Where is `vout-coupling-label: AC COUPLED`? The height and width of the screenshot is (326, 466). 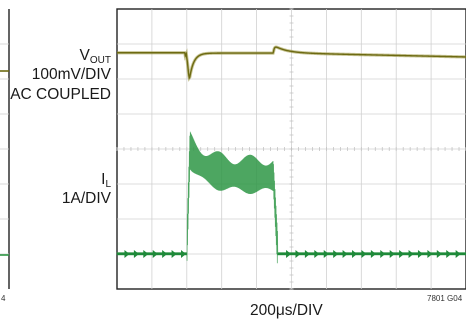 vout-coupling-label: AC COUPLED is located at coordinates (60, 94).